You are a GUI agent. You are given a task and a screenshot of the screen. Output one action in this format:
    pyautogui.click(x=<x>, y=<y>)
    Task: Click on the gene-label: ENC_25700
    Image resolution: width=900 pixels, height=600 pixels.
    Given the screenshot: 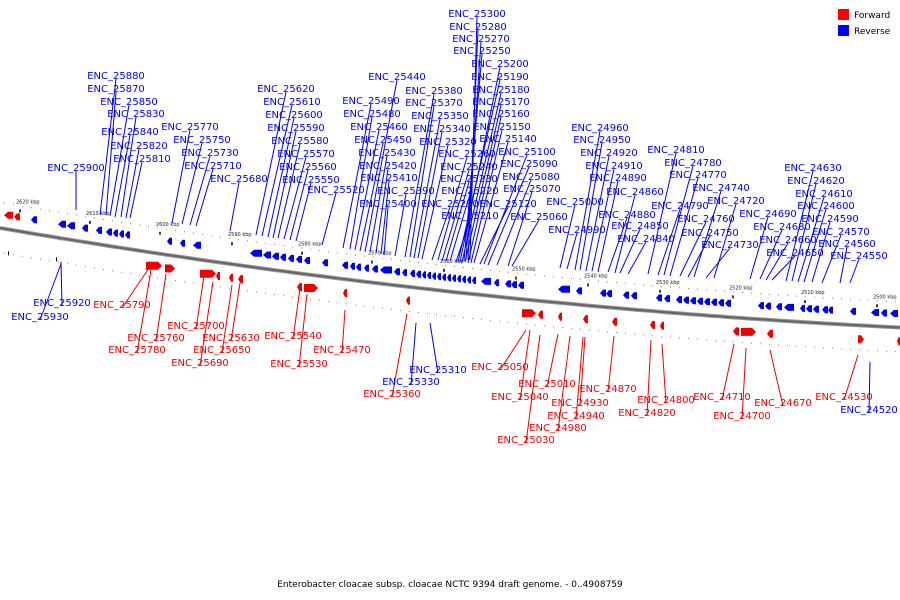 What is the action you would take?
    pyautogui.click(x=196, y=326)
    